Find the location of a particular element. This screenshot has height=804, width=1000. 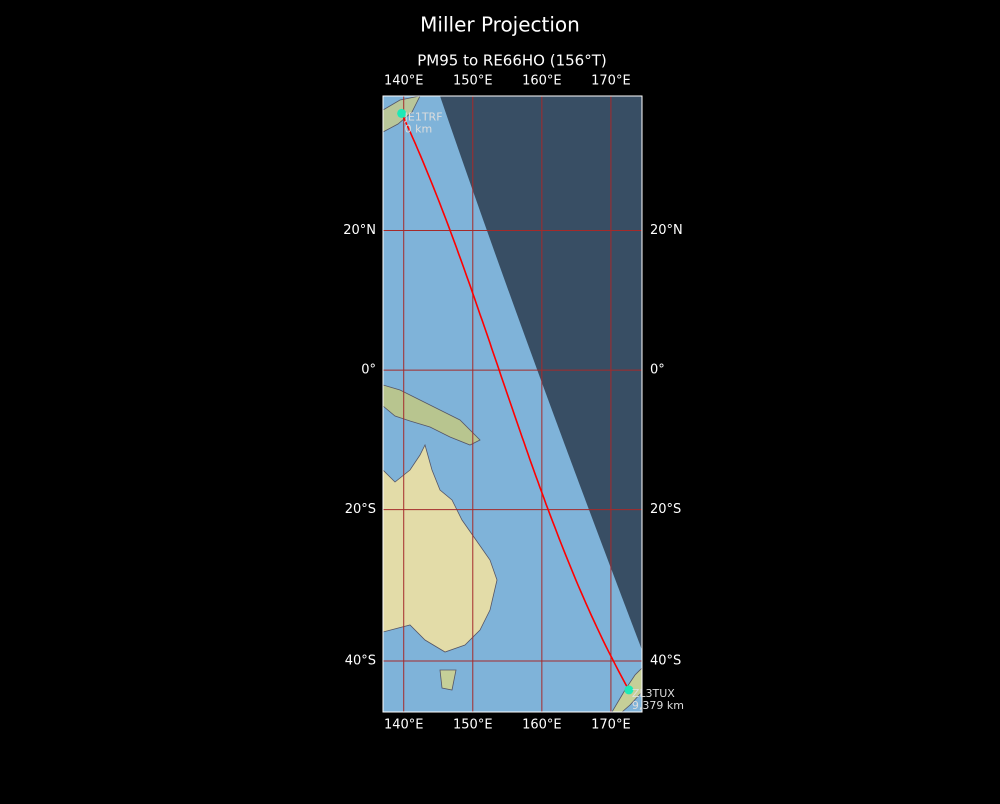

title: Miller Projection is located at coordinates (500, 25).